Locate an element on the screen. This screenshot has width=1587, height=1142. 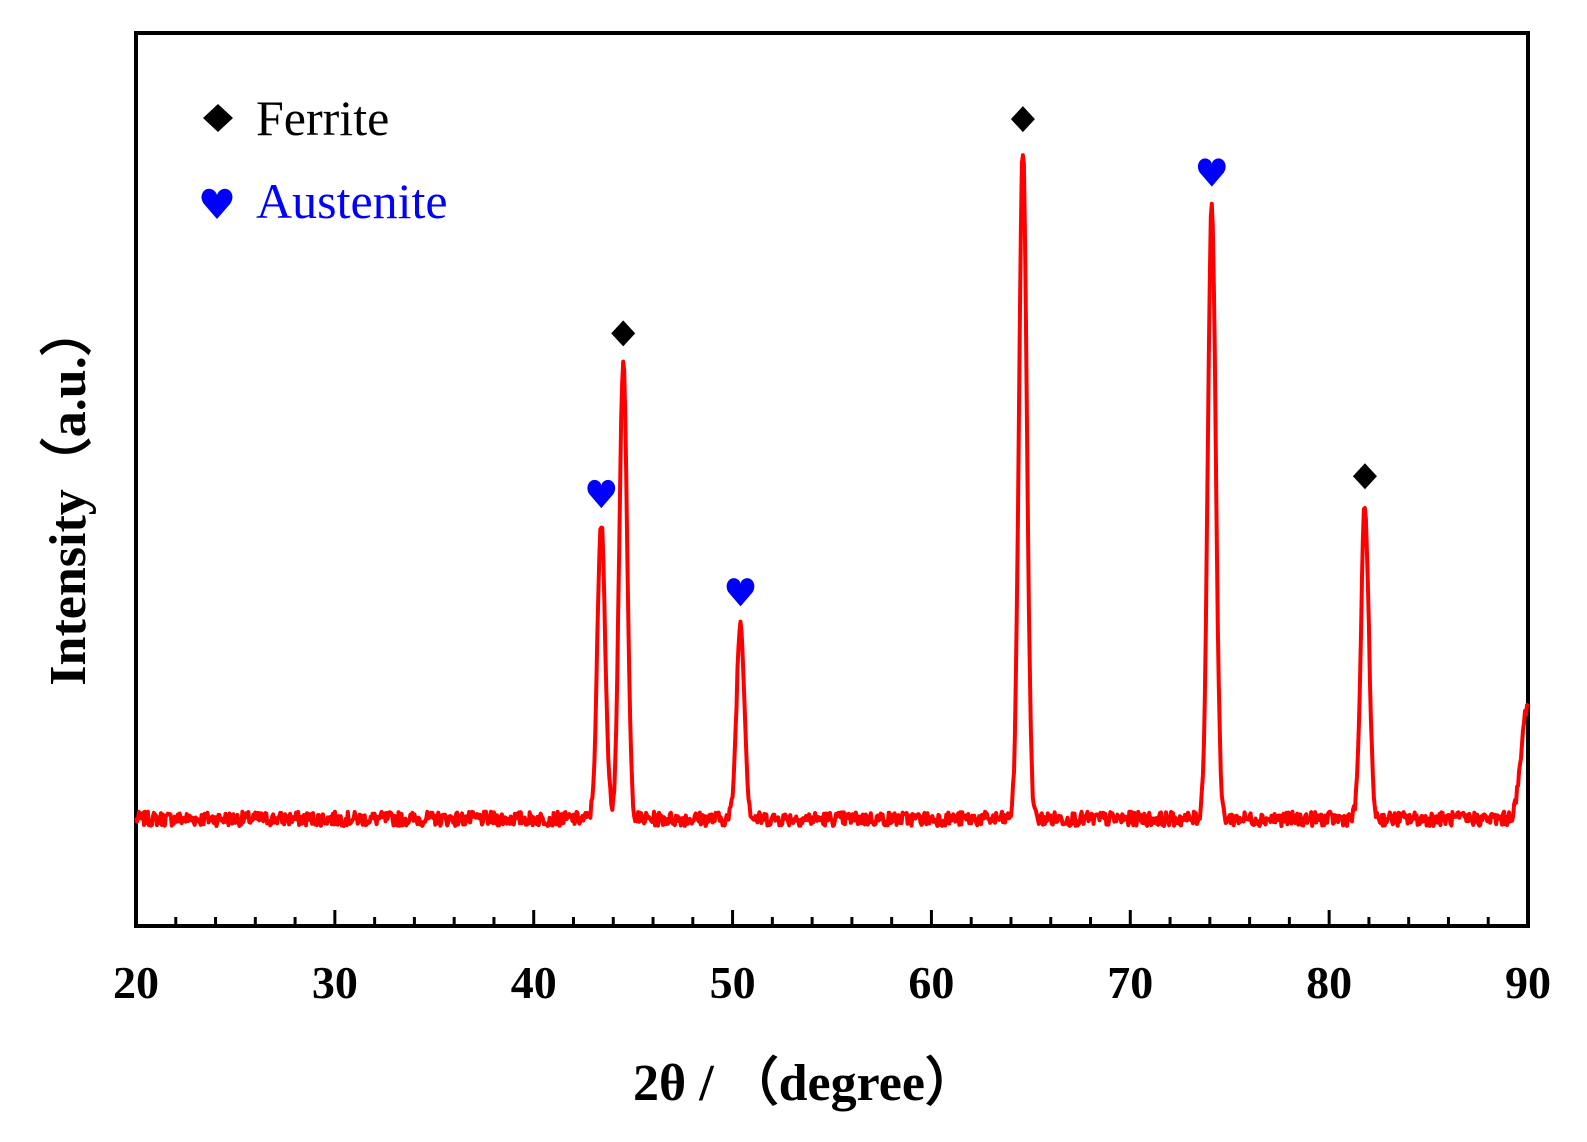
x-tick-label: 30 is located at coordinates (335, 982).